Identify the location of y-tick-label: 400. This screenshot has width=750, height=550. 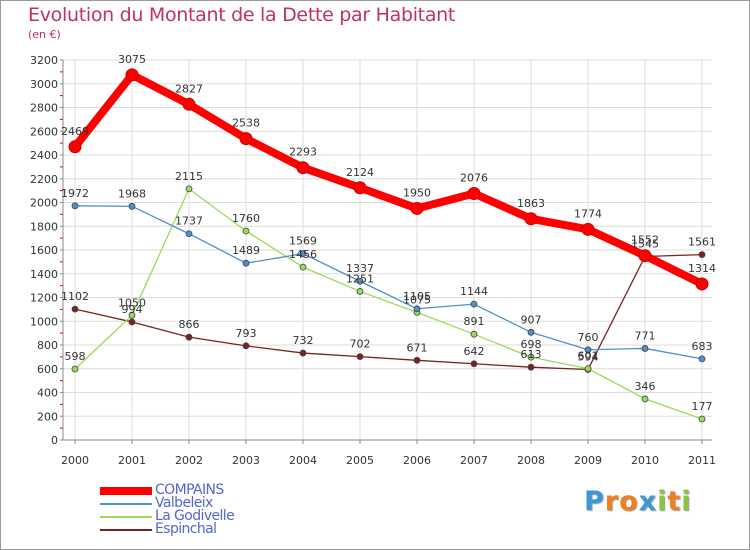
(47, 393).